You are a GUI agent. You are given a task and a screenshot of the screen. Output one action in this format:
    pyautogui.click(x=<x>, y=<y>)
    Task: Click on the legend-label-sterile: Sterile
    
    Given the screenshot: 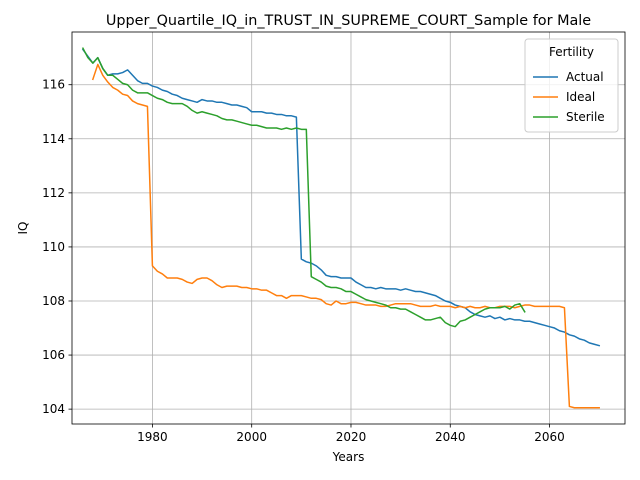 What is the action you would take?
    pyautogui.click(x=585, y=117)
    